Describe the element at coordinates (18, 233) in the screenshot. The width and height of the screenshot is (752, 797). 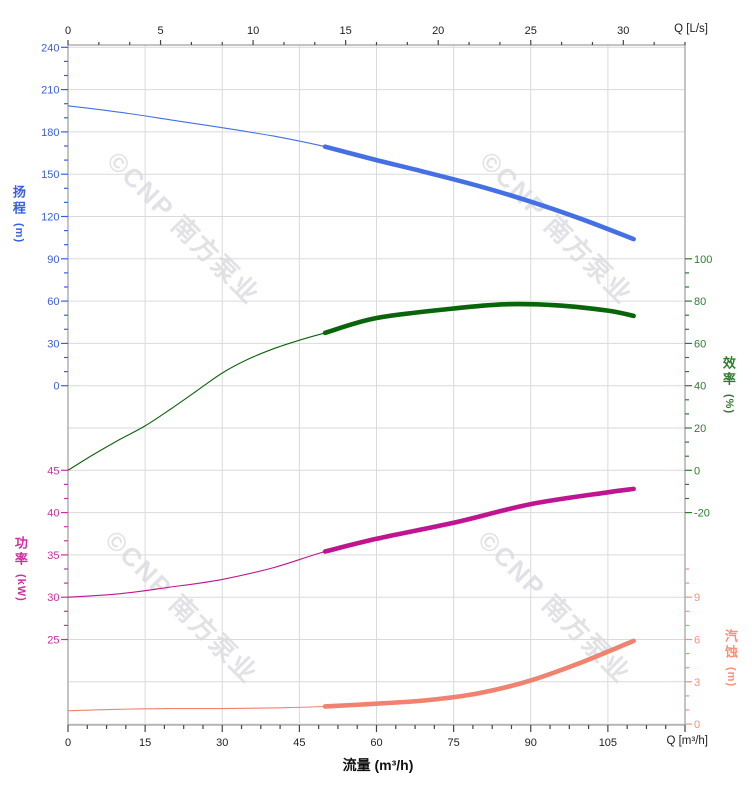
I see `head-axis-unit: (m)` at that location.